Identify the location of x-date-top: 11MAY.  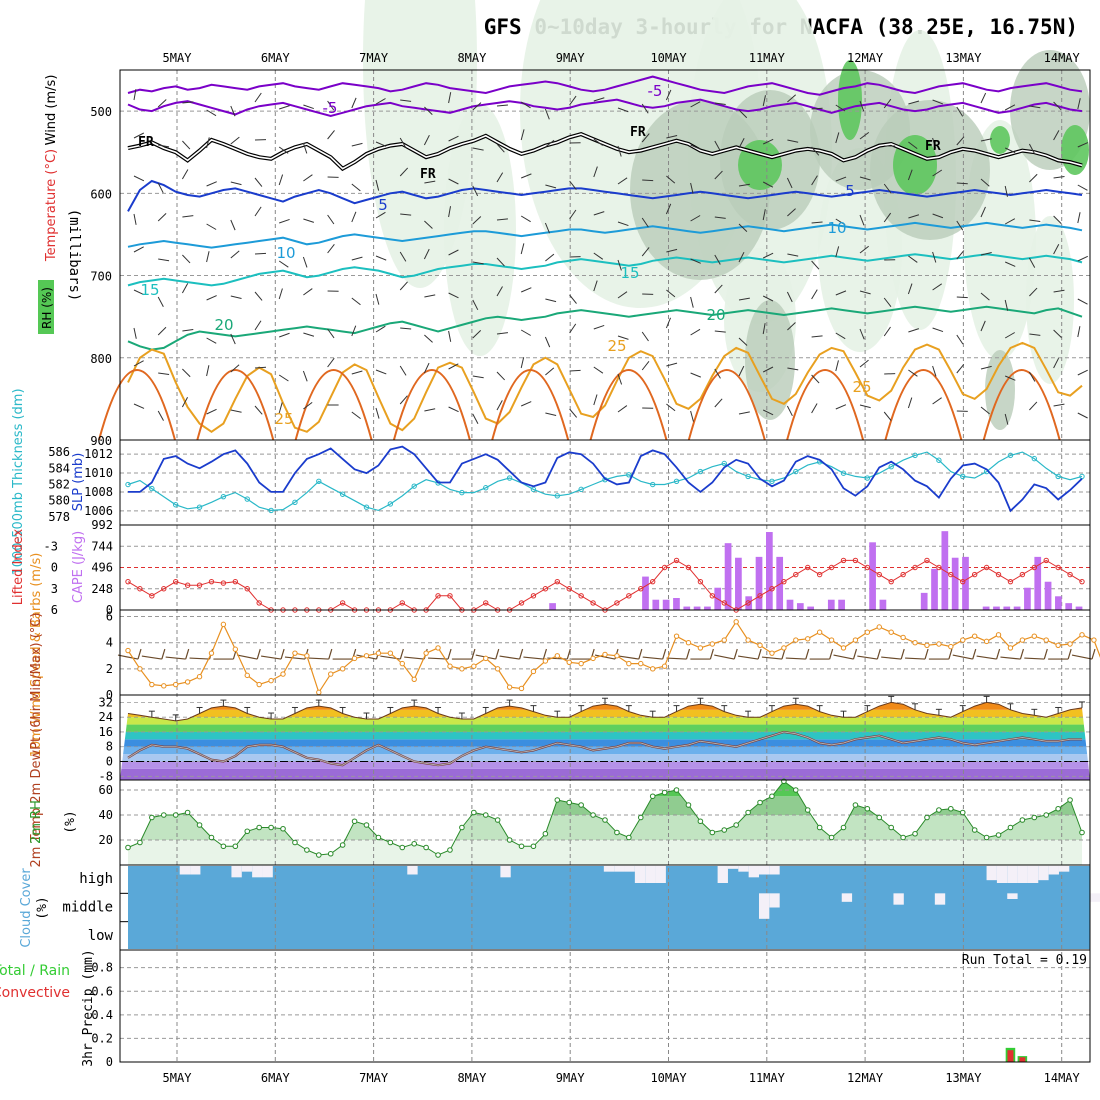
(767, 58).